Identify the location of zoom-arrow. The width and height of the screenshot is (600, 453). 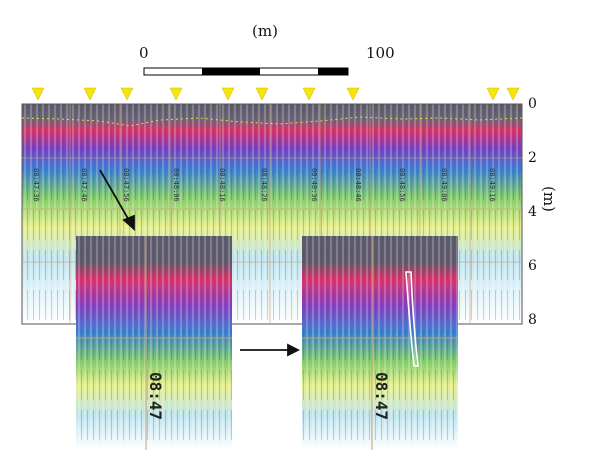
(117, 200).